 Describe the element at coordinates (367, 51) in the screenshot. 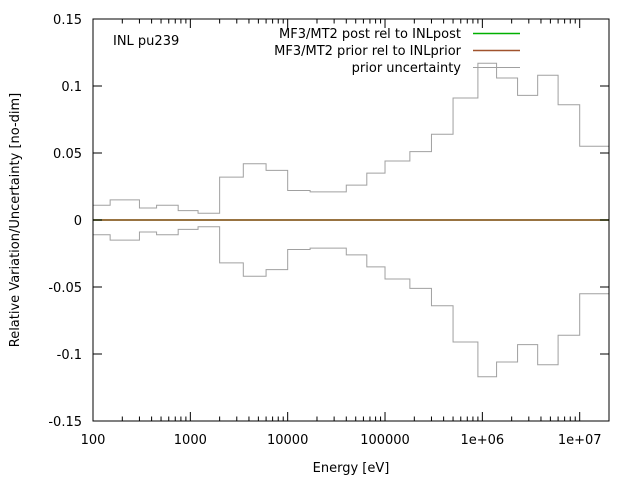

I see `legend-label-1: MF3/MT2 prior rel to INLprior` at that location.